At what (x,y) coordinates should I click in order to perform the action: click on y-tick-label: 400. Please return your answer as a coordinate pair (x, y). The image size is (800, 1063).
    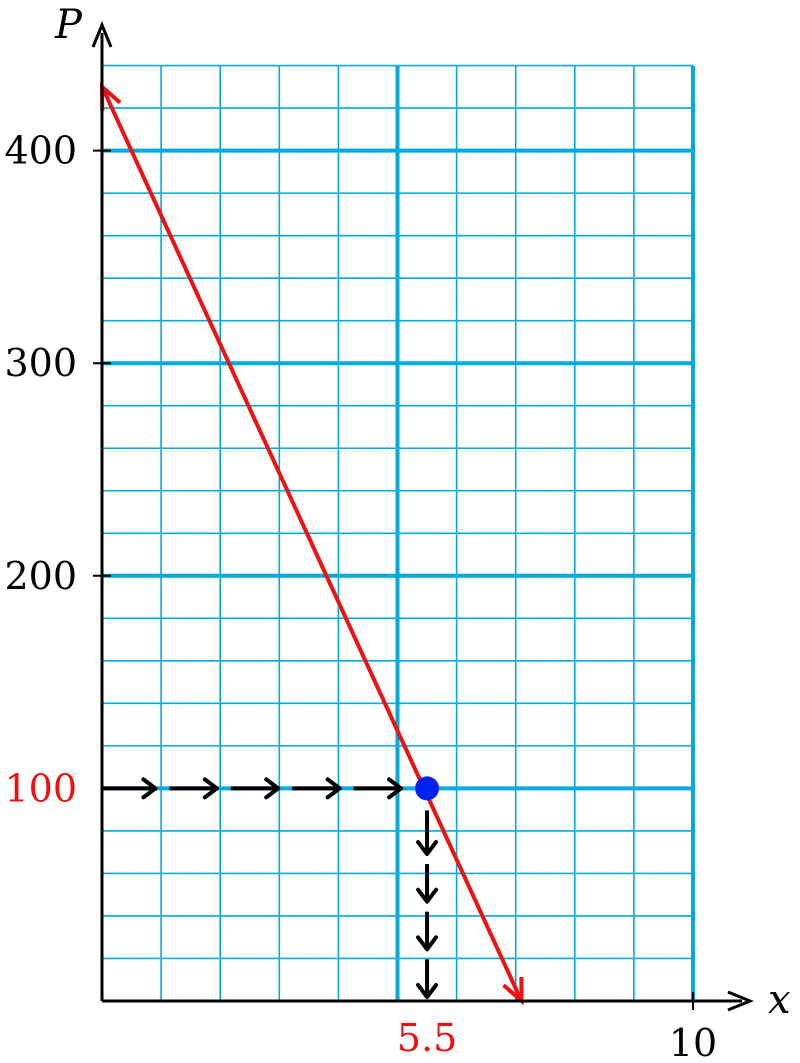
    Looking at the image, I should click on (40, 151).